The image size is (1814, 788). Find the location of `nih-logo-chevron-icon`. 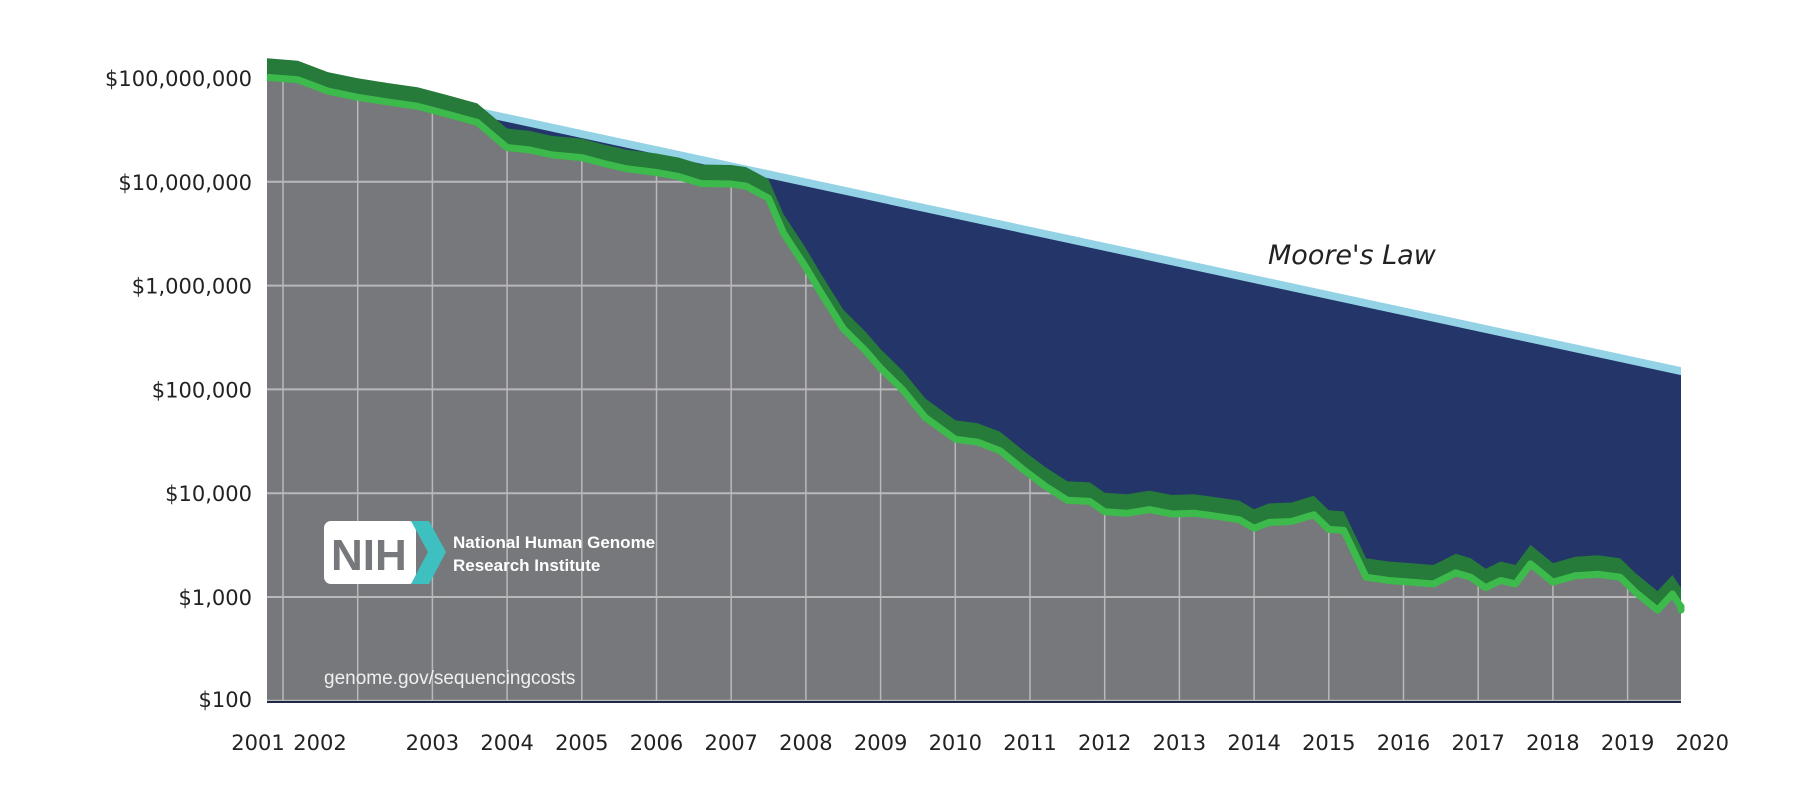

nih-logo-chevron-icon is located at coordinates (428, 552).